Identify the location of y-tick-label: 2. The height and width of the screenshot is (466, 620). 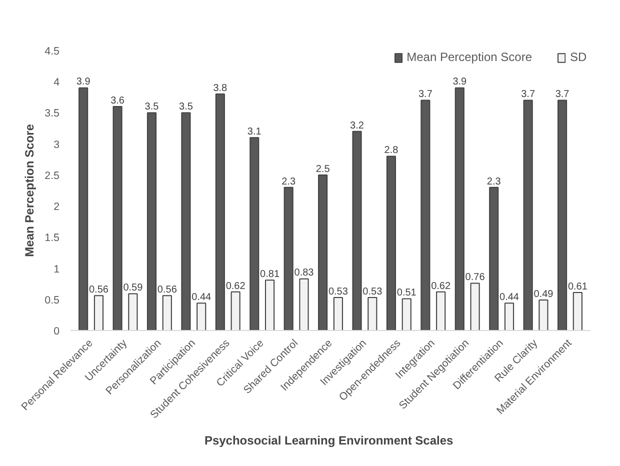
(57, 207).